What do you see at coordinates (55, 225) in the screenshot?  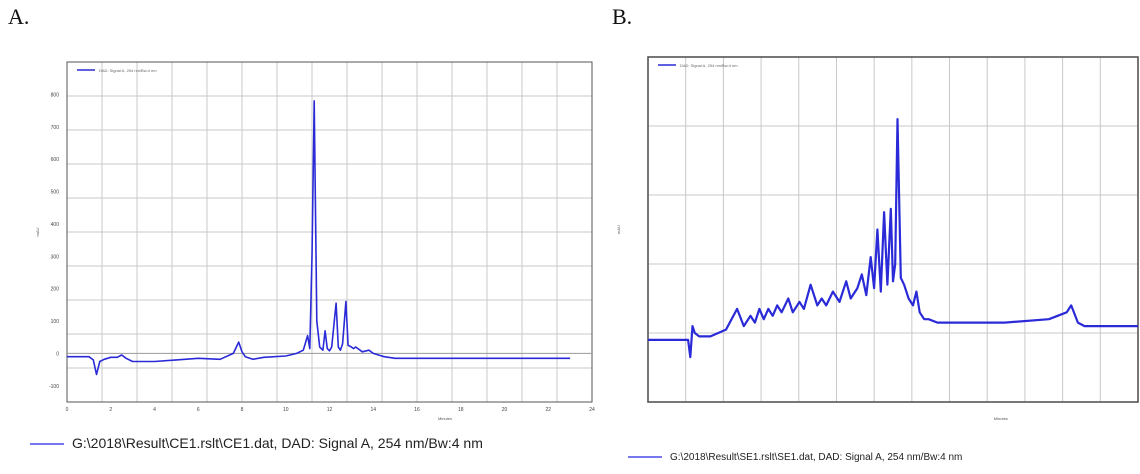 I see `chart-a-y-tick-label: 400` at bounding box center [55, 225].